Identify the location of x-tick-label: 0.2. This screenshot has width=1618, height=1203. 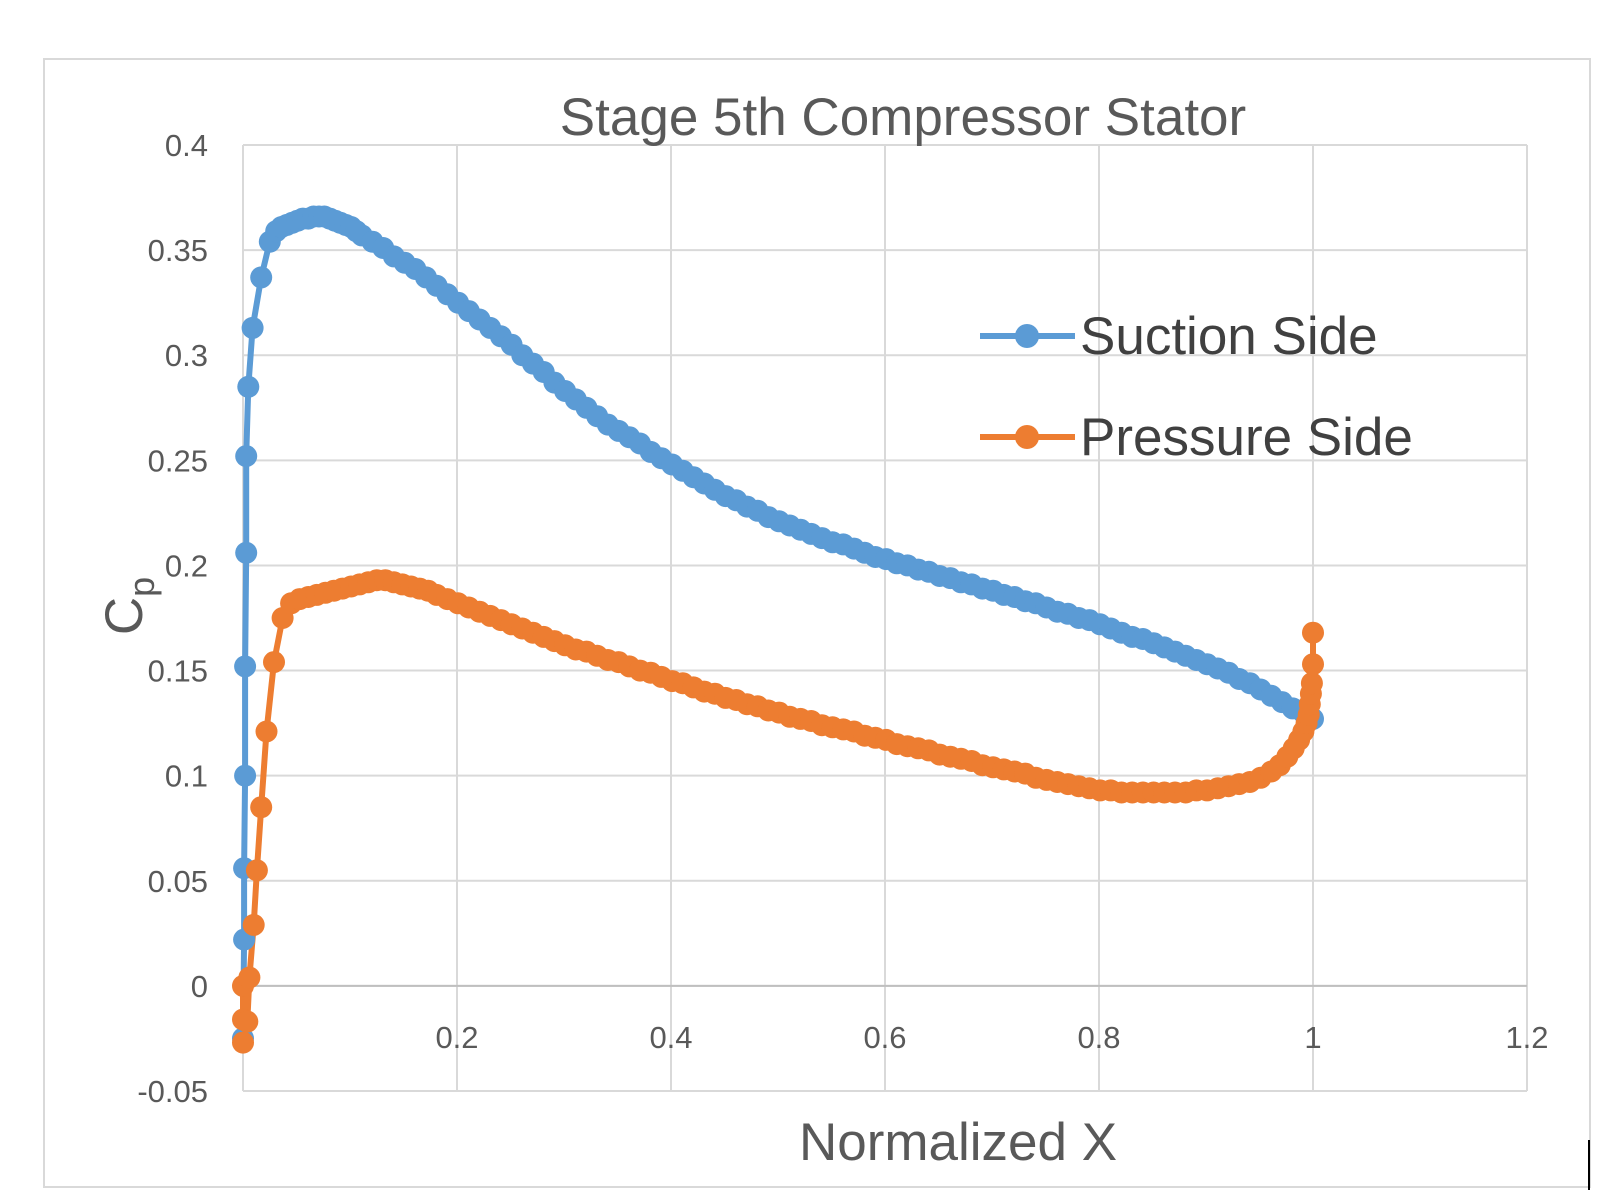
(456, 1037).